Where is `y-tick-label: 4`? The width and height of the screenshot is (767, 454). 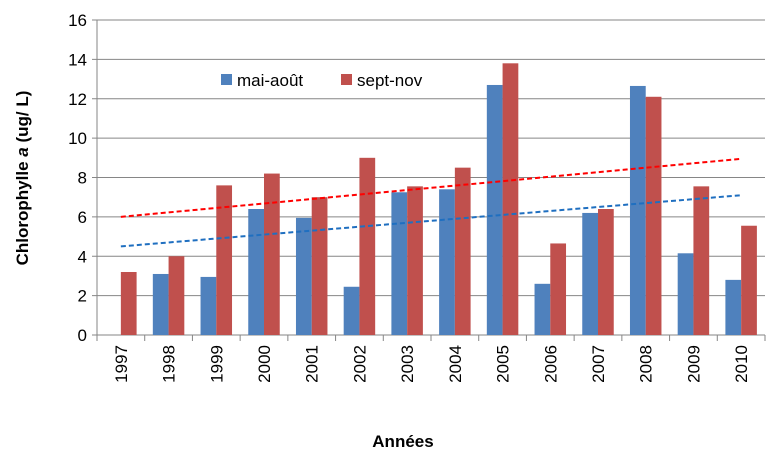 y-tick-label: 4 is located at coordinates (82, 256).